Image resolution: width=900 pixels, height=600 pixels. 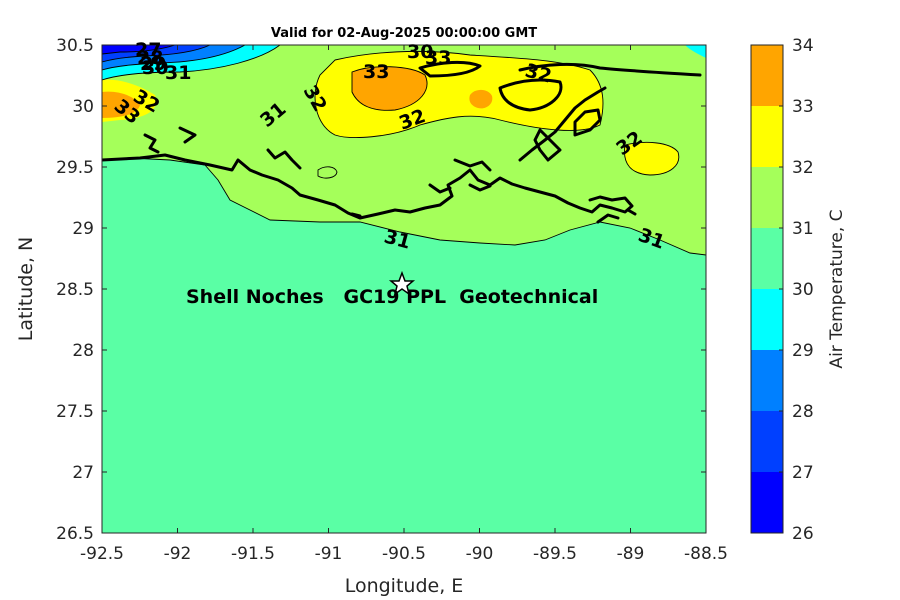 I want to click on contour-28-corner, so click(x=156, y=54).